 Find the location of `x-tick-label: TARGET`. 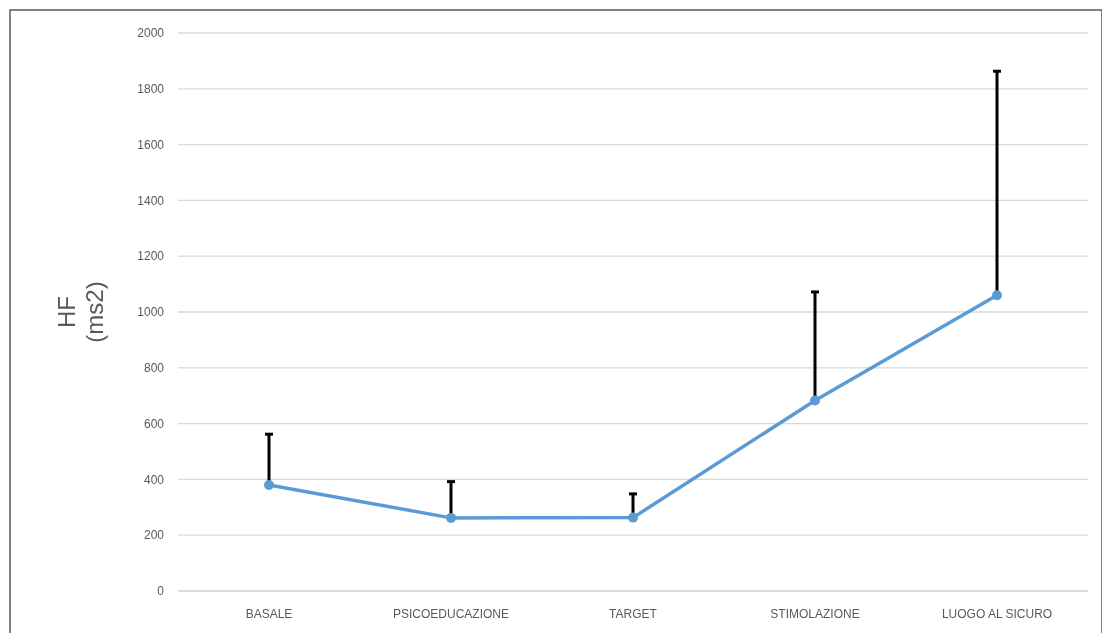

x-tick-label: TARGET is located at coordinates (633, 614).